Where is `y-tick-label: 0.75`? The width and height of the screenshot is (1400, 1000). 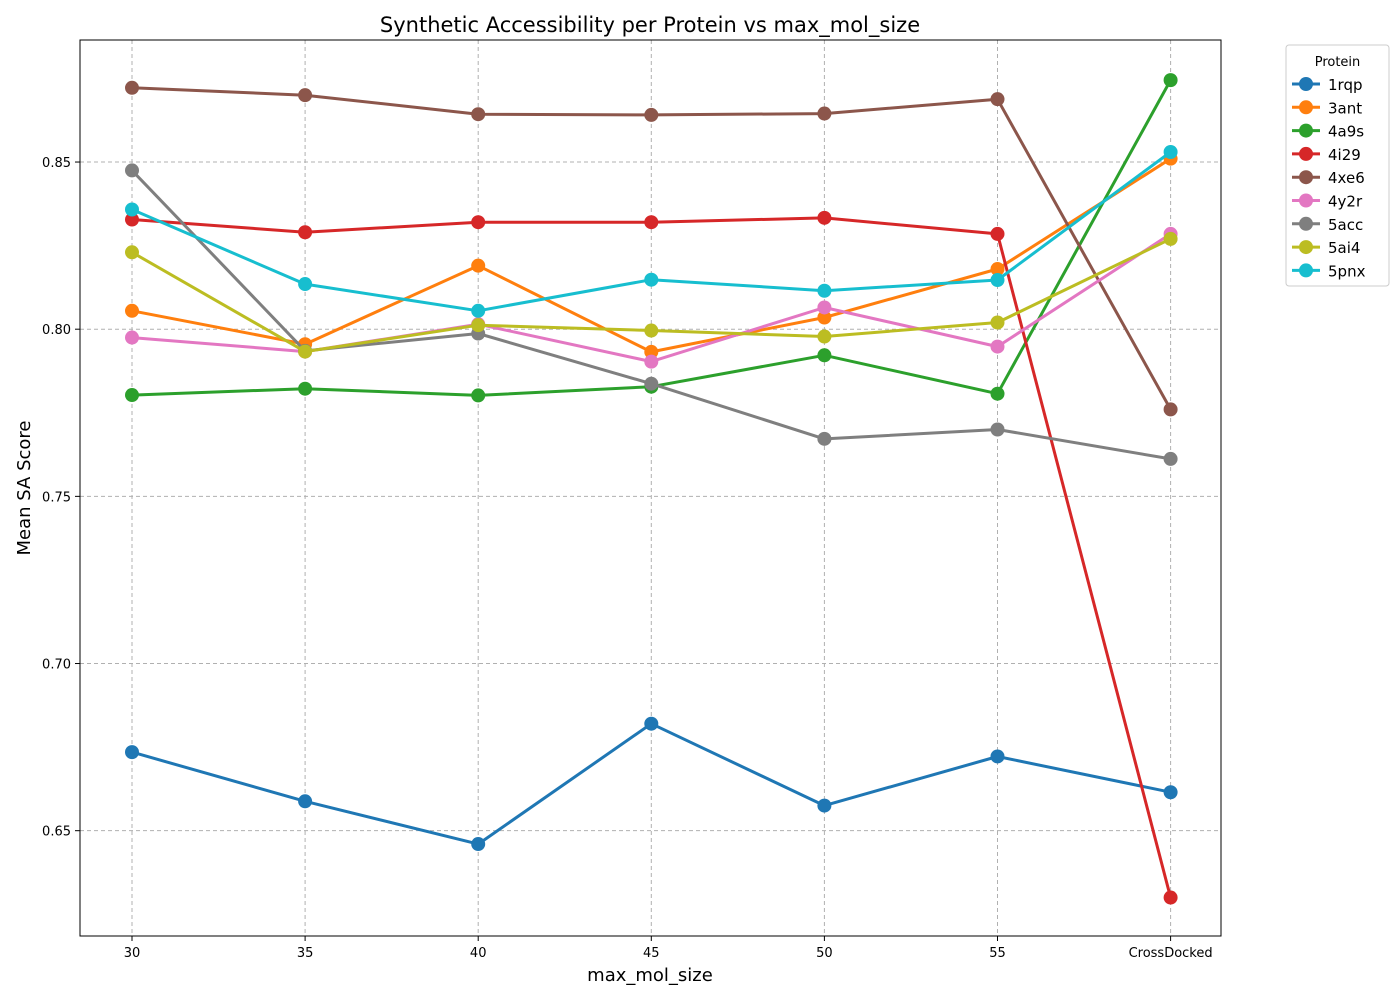
y-tick-label: 0.75 is located at coordinates (56, 497).